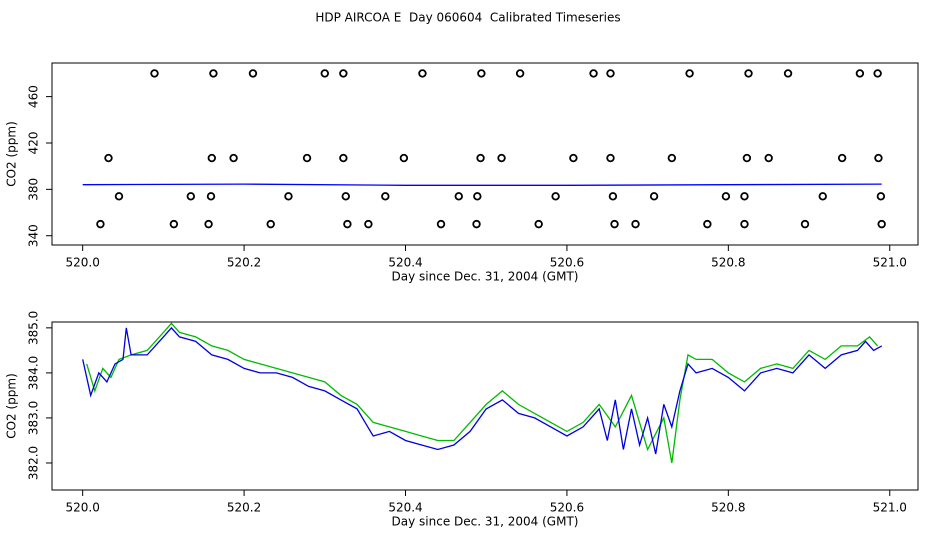  Describe the element at coordinates (34, 463) in the screenshot. I see `y-tick-label: 382.0` at that location.